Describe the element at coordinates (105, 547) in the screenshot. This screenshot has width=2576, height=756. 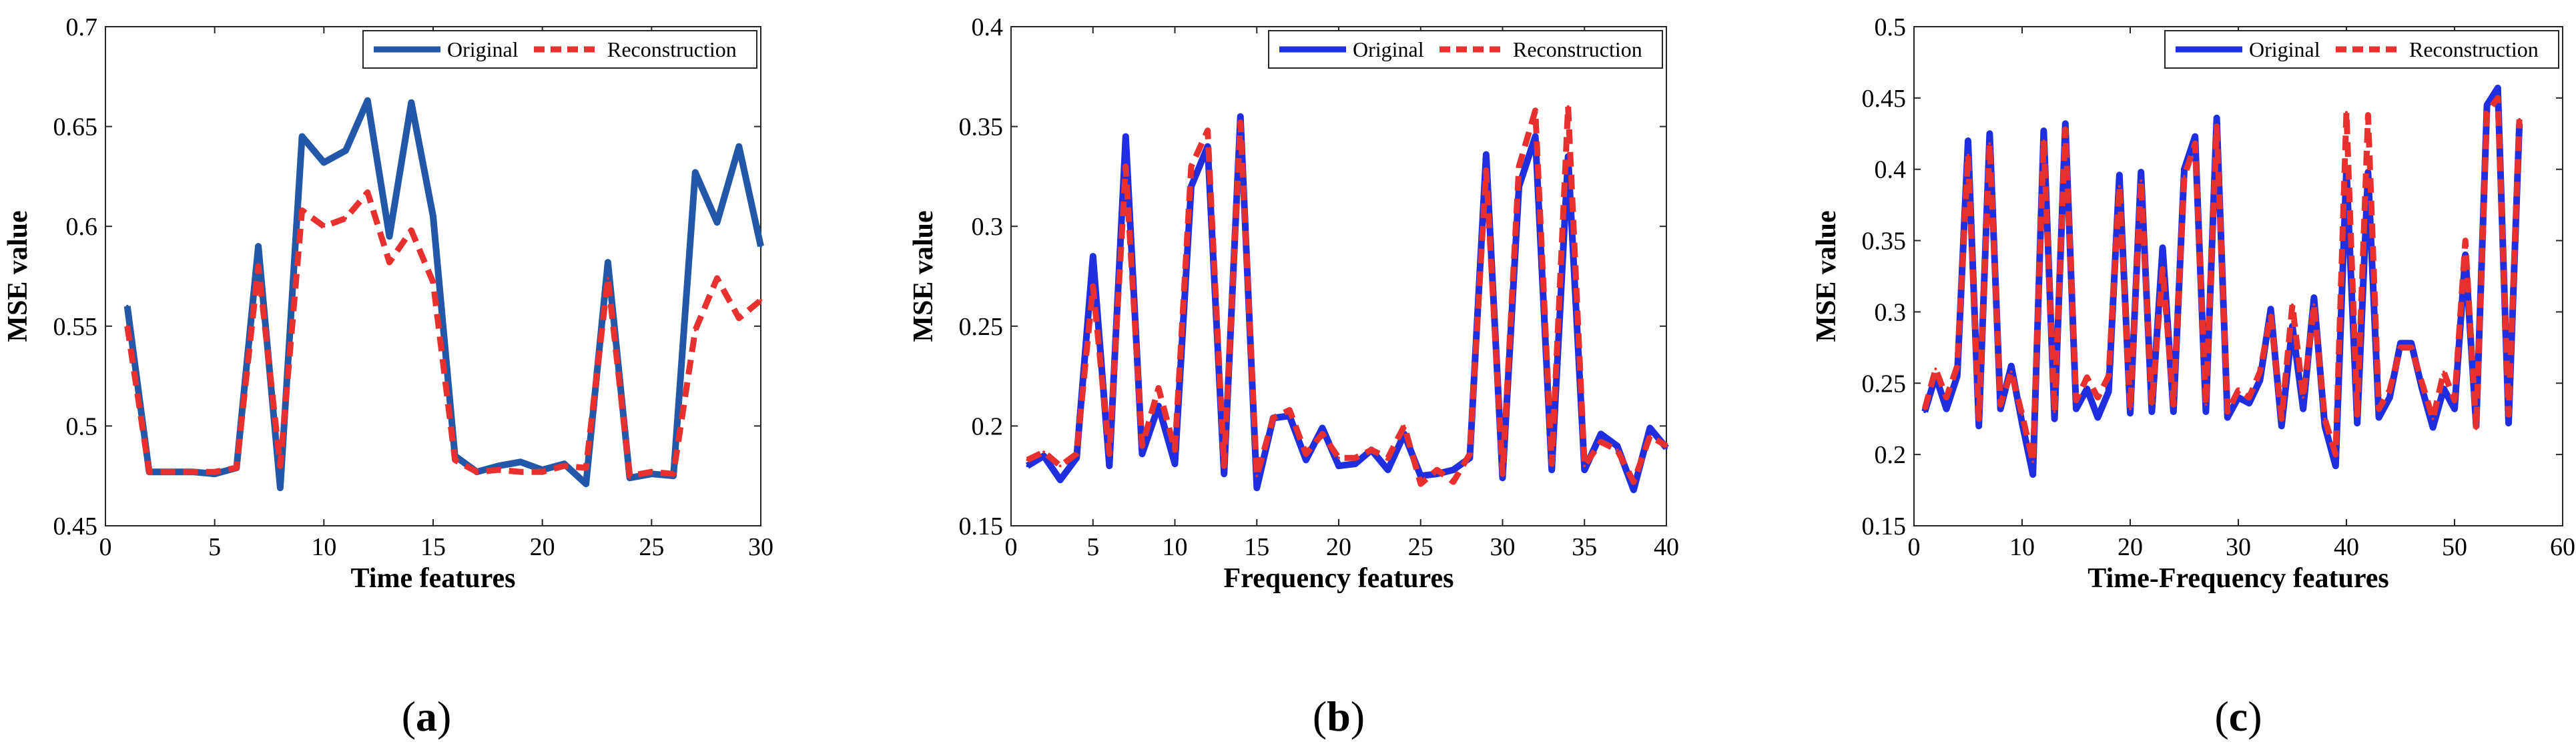
I see `x-tick-label: 0` at that location.